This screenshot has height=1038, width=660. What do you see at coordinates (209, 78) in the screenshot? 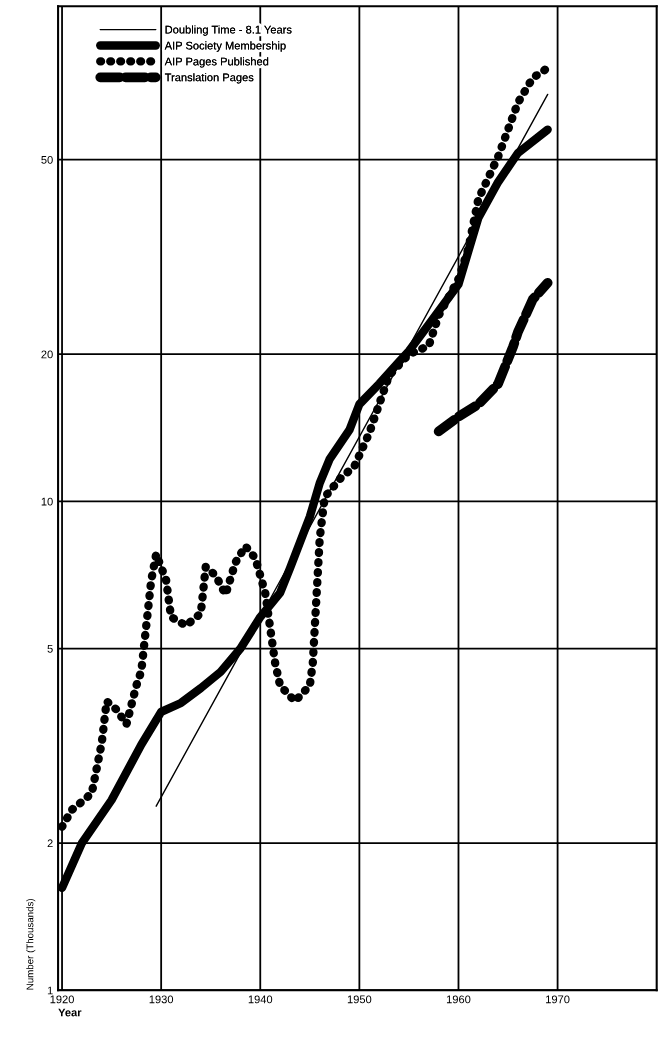
I see `legend-label: Translation Pages` at bounding box center [209, 78].